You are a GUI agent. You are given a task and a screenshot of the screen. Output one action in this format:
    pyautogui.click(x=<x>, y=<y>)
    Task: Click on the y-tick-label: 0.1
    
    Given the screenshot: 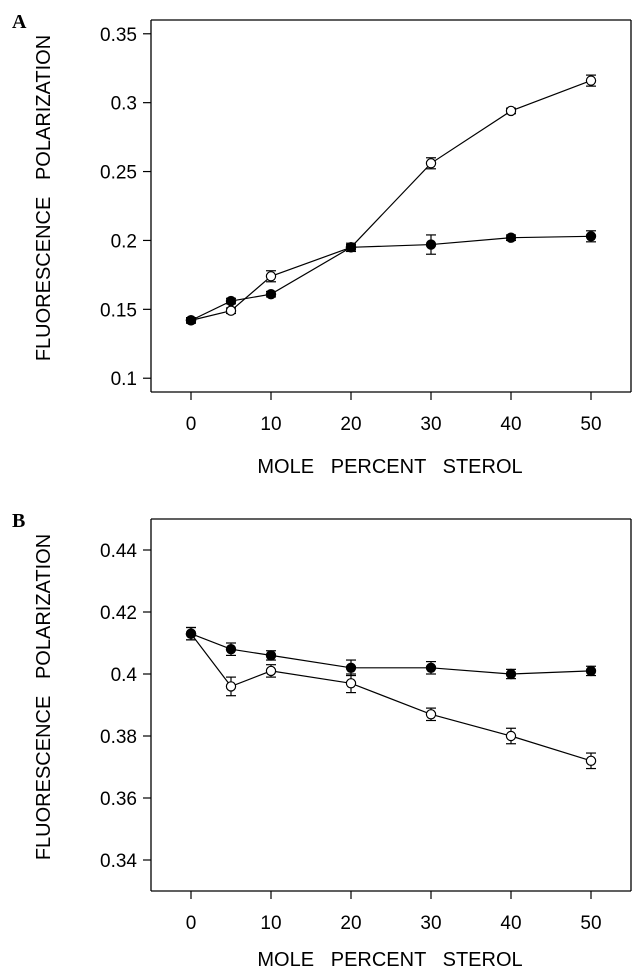 What is the action you would take?
    pyautogui.click(x=124, y=379)
    